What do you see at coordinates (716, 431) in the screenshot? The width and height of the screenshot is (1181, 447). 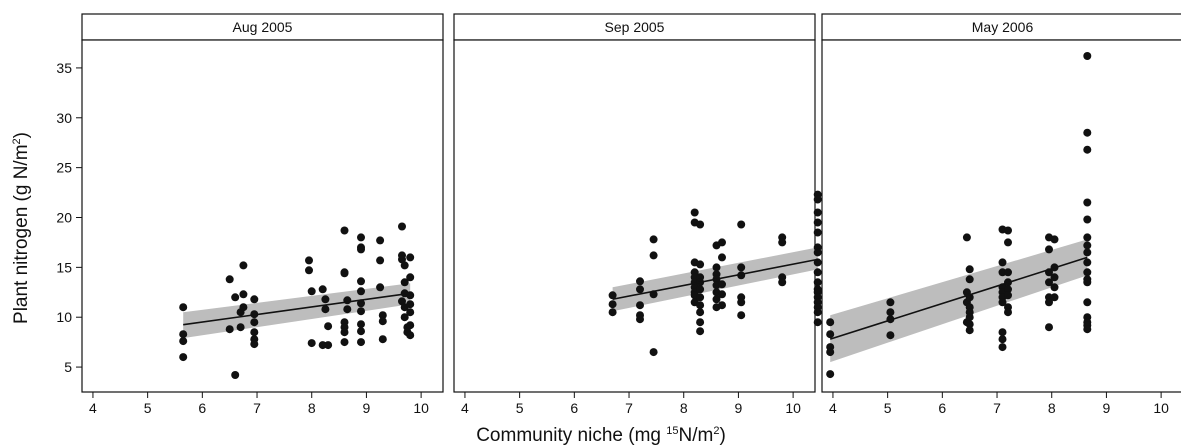 I see `x-axis-title-superscript-2: 2` at bounding box center [716, 431].